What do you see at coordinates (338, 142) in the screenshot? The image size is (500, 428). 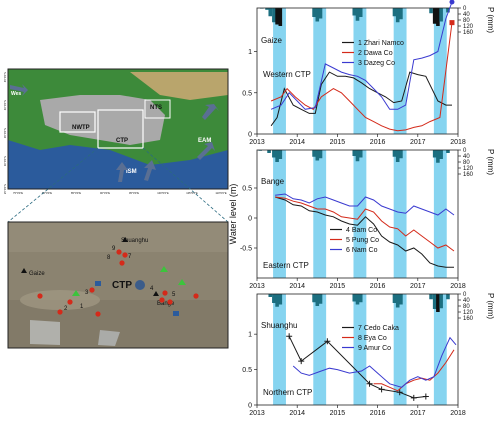 I see `x-tick-label: 2015` at bounding box center [338, 142].